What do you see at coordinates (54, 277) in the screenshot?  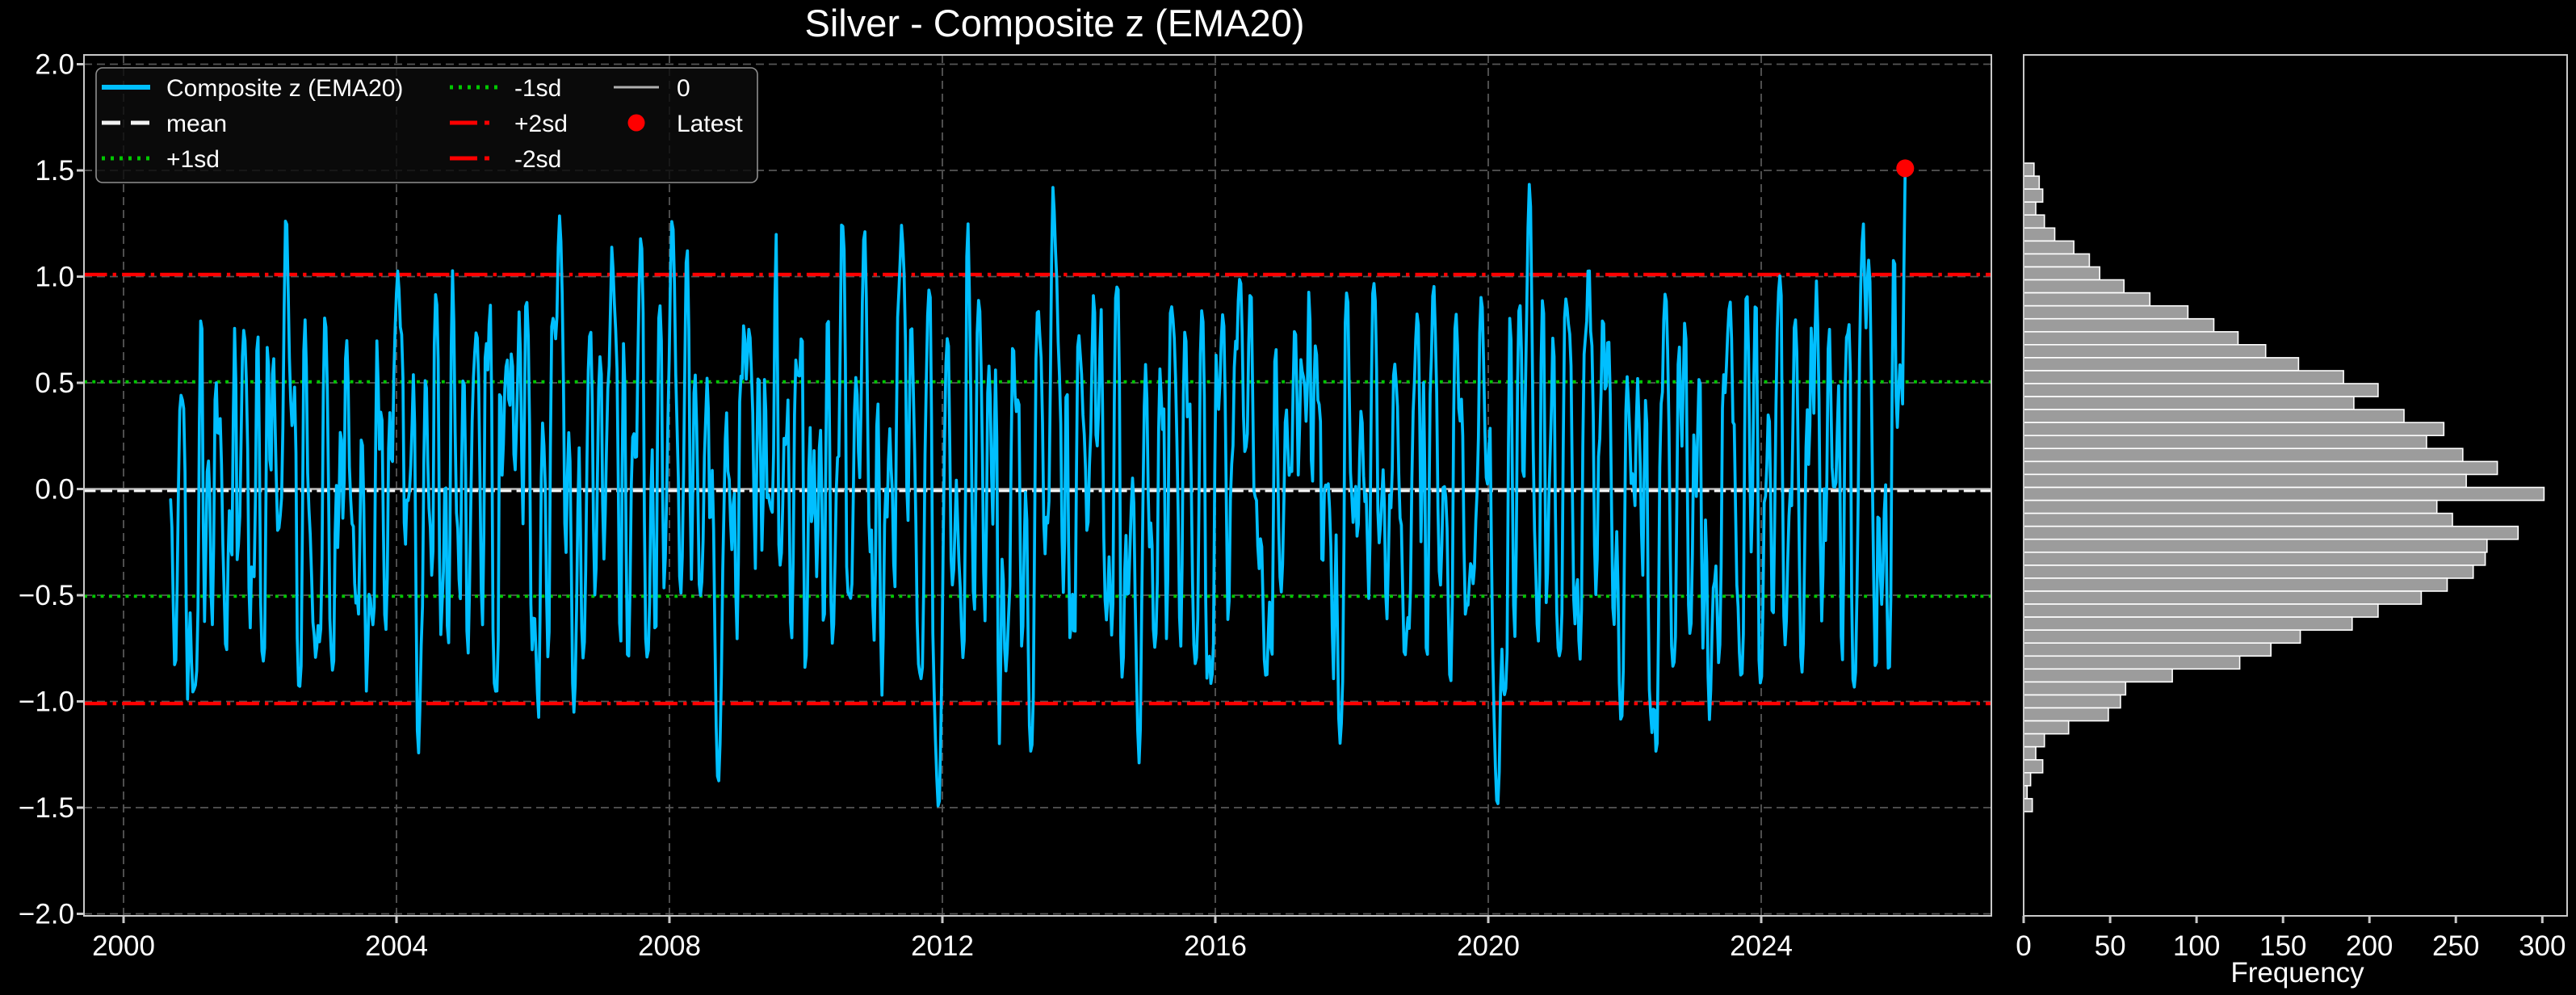 I see `svg-text: 1.0` at bounding box center [54, 277].